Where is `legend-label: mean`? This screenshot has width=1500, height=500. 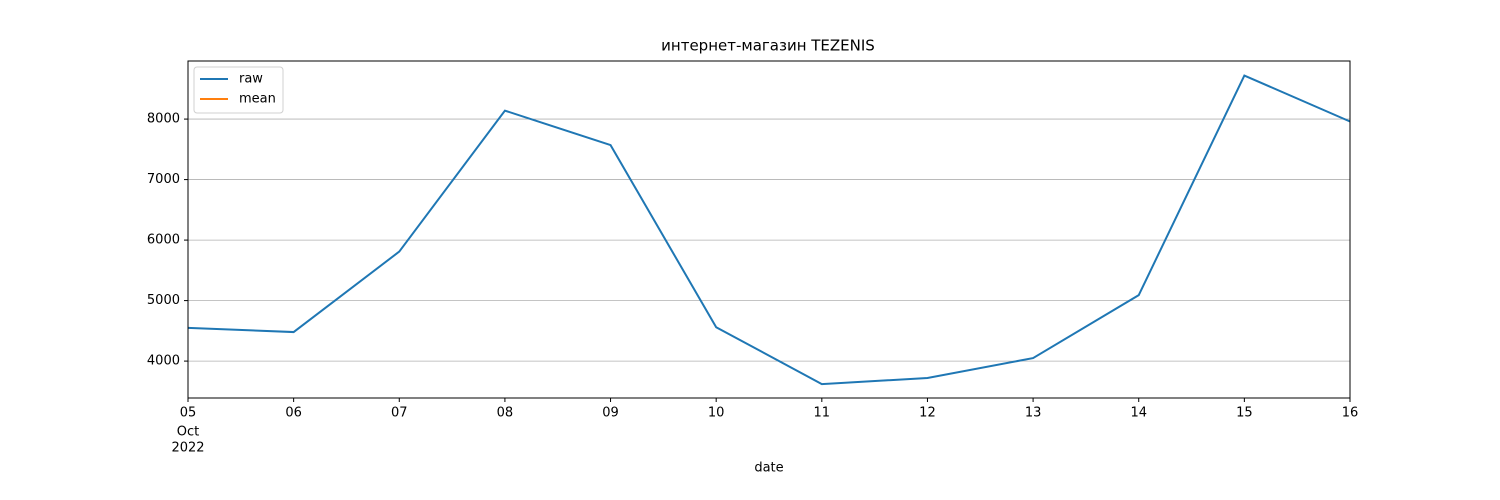
legend-label: mean is located at coordinates (257, 99).